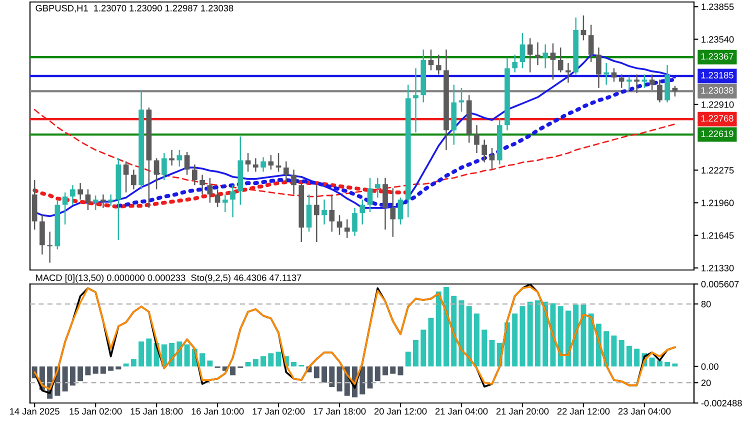 The image size is (750, 430). I want to click on x-tick-label: 16 Jan 10:00, so click(218, 411).